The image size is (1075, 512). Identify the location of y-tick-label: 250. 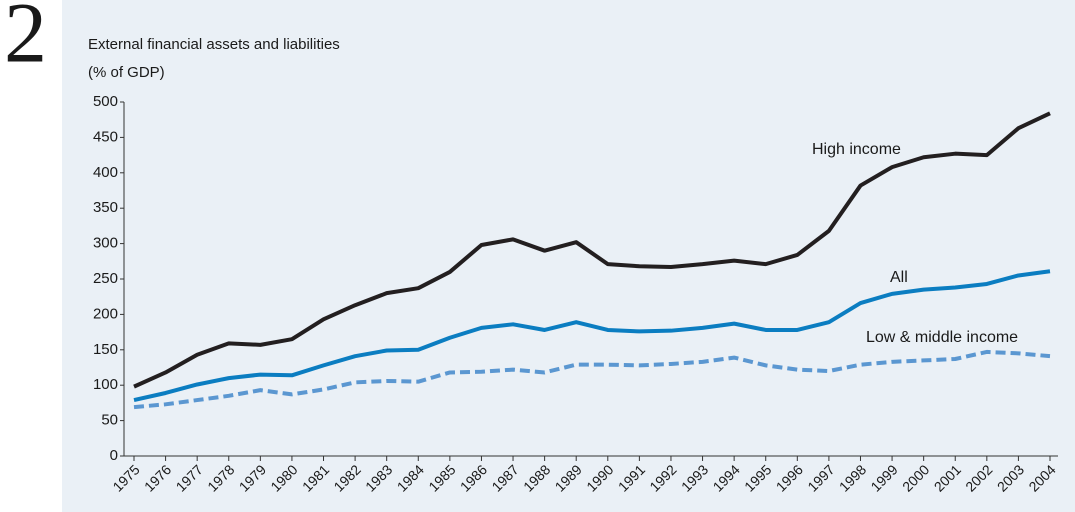
(105, 278).